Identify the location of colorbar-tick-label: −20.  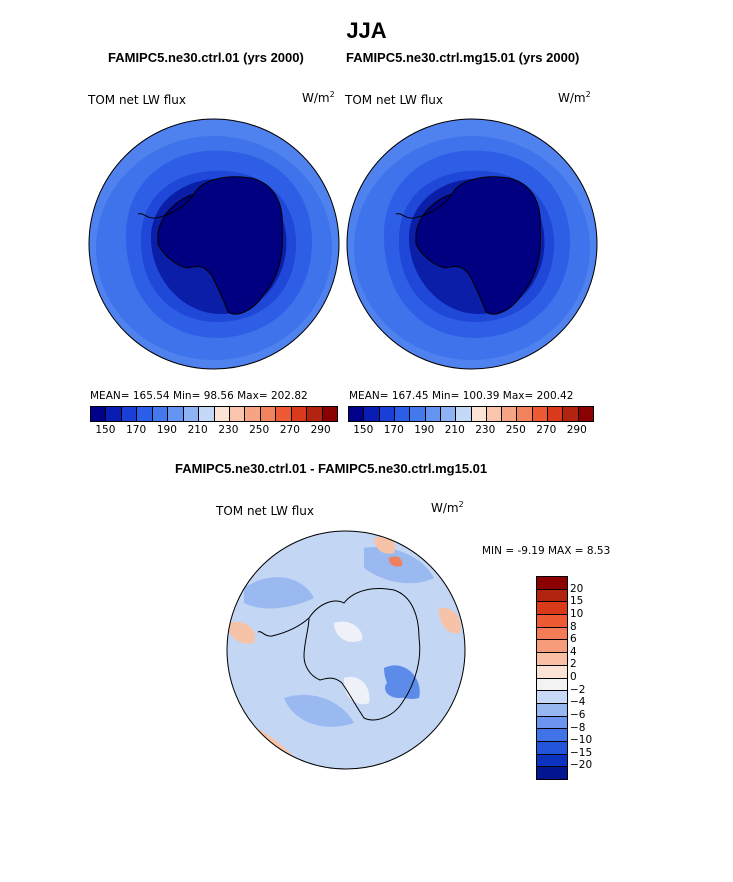
(581, 765).